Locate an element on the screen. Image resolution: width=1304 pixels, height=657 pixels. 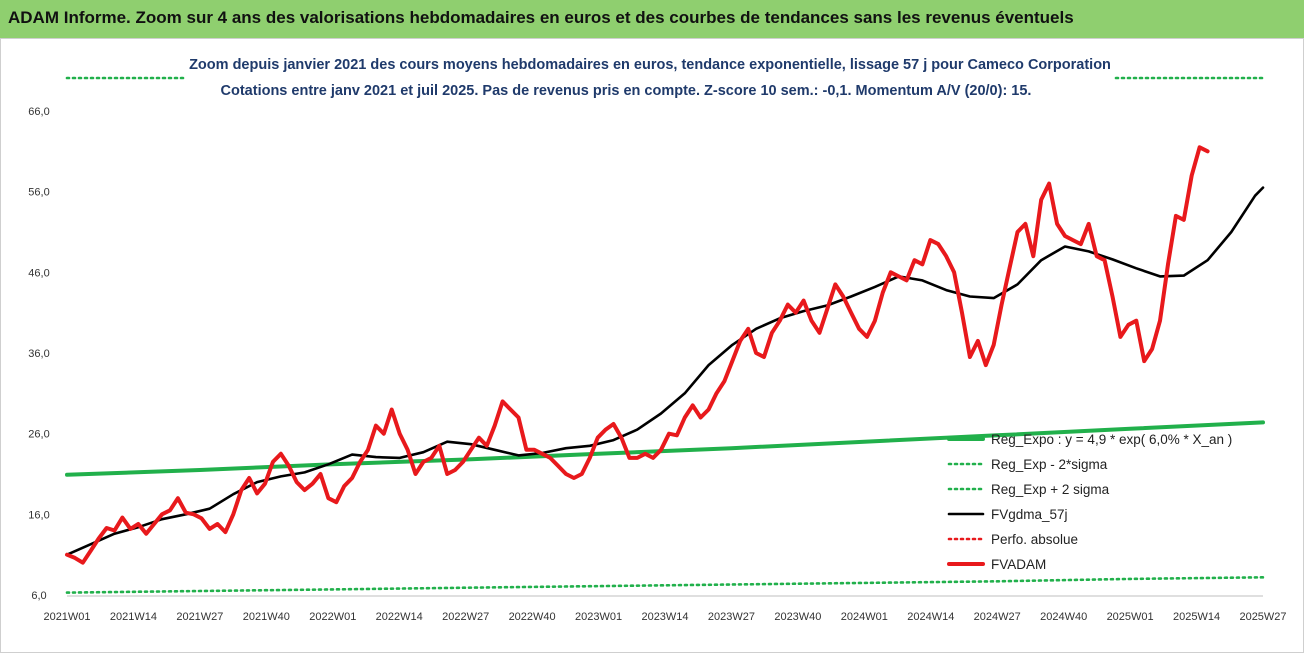
legend-perfo: Perfo. absolue is located at coordinates (1012, 539).